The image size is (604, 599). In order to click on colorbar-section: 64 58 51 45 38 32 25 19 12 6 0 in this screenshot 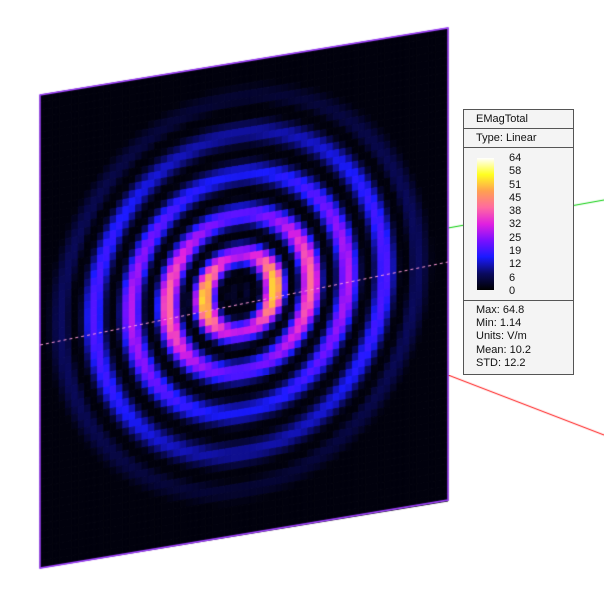, I will do `click(518, 224)`.